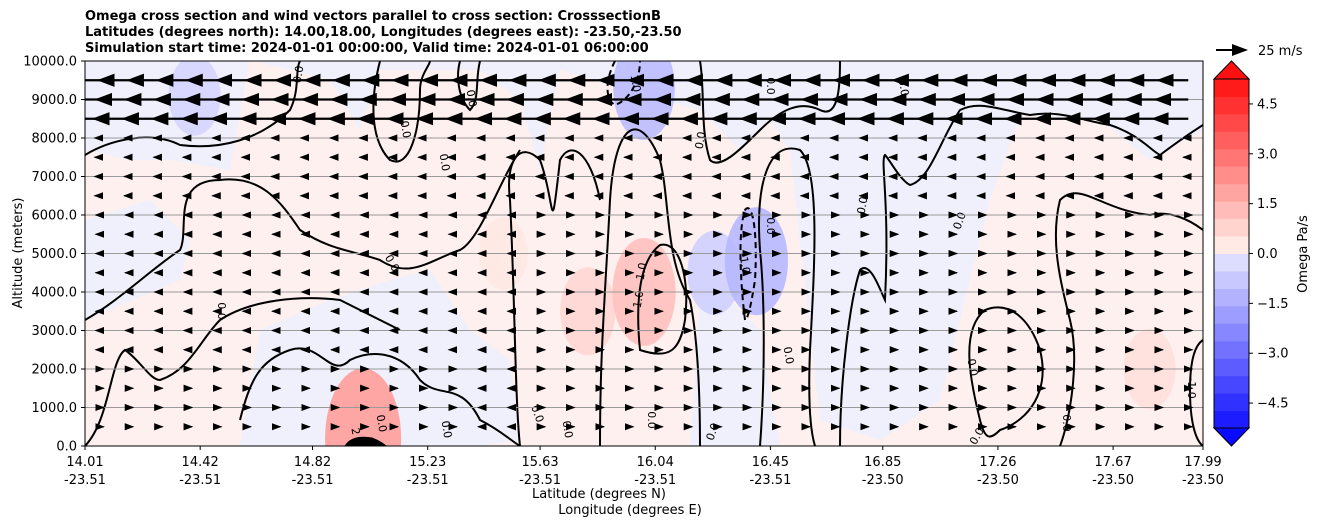 This screenshot has height=526, width=1320. I want to click on x-tick-lat-2: 14.82, so click(312, 462).